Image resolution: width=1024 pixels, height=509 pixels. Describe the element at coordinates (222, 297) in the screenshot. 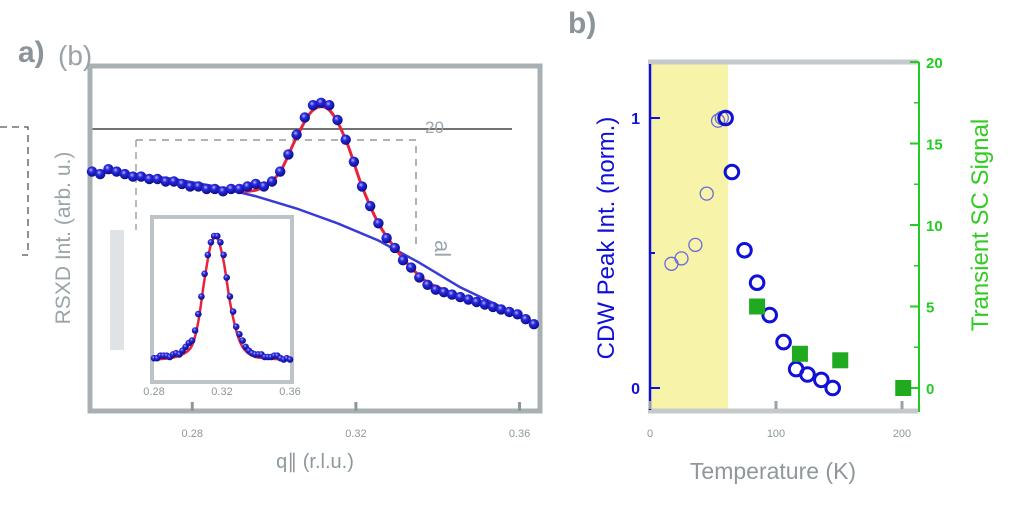

I see `inset-series` at that location.